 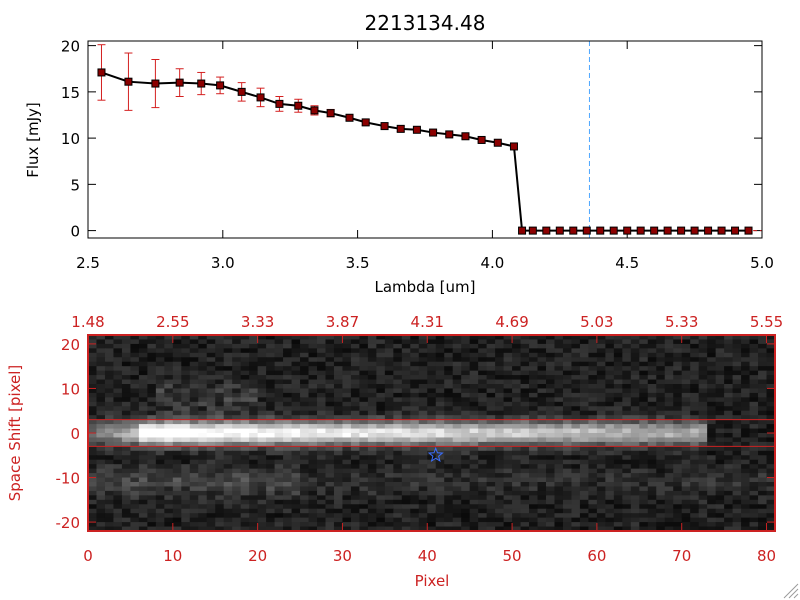 What do you see at coordinates (762, 263) in the screenshot?
I see `x-tick-label: 5.0` at bounding box center [762, 263].